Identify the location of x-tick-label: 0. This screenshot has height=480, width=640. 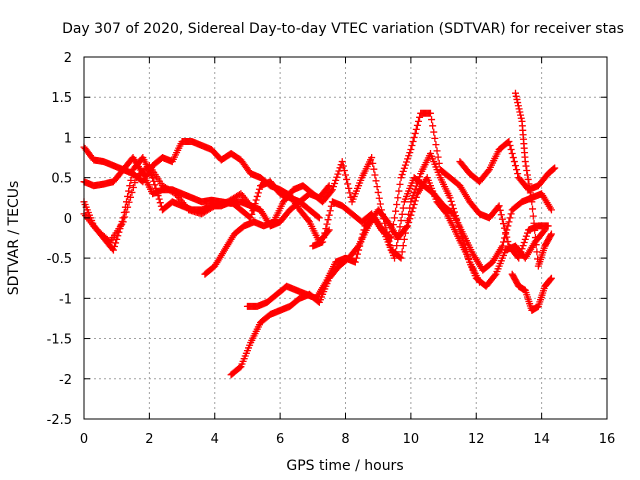
(84, 439).